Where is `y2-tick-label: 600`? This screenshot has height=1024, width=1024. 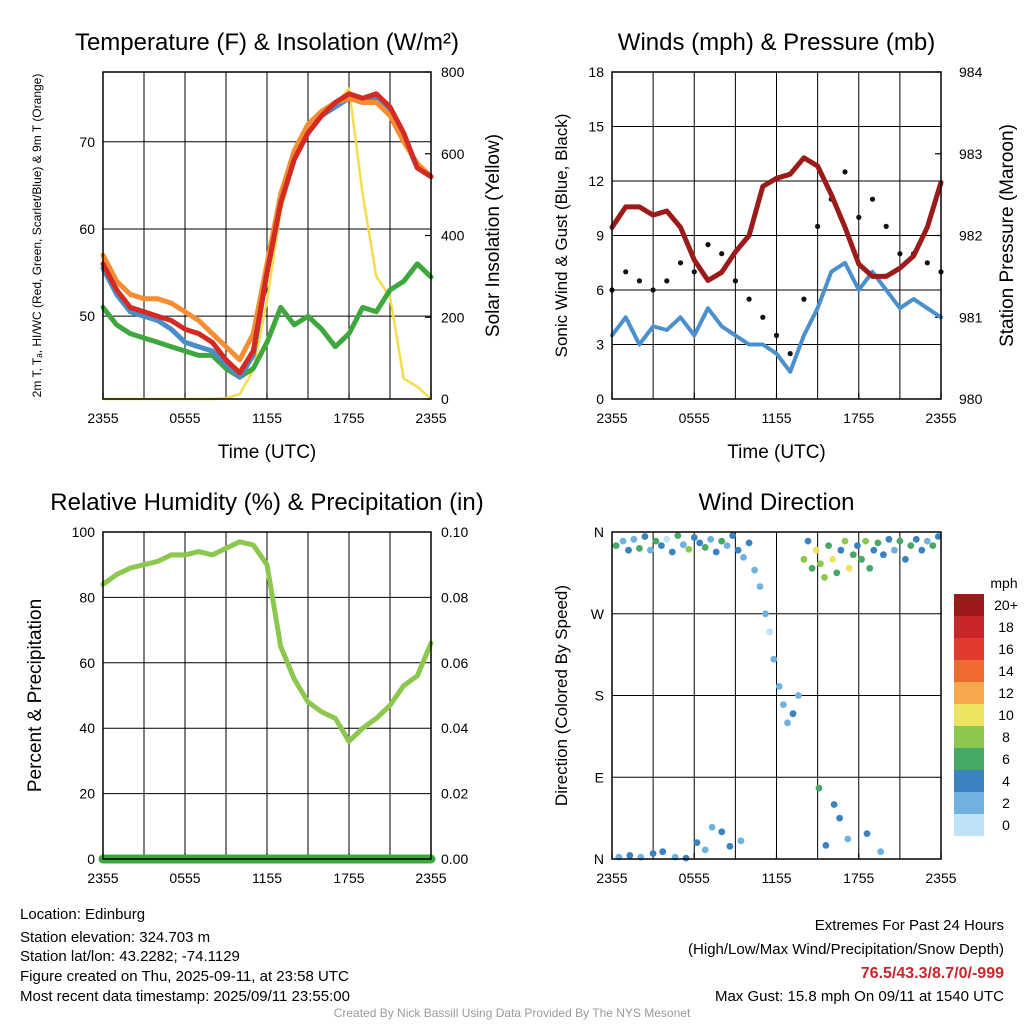
y2-tick-label: 600 is located at coordinates (453, 154).